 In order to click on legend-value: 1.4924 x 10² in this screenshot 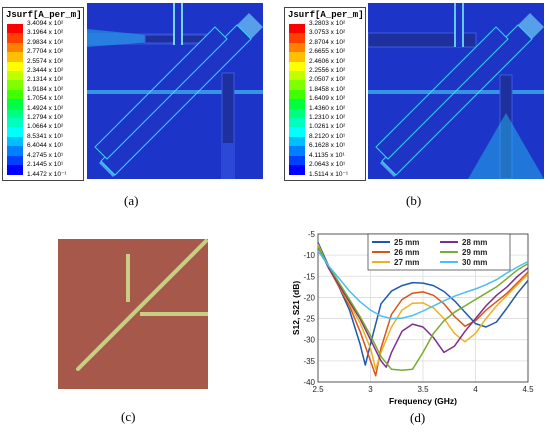, I will do `click(45, 108)`.